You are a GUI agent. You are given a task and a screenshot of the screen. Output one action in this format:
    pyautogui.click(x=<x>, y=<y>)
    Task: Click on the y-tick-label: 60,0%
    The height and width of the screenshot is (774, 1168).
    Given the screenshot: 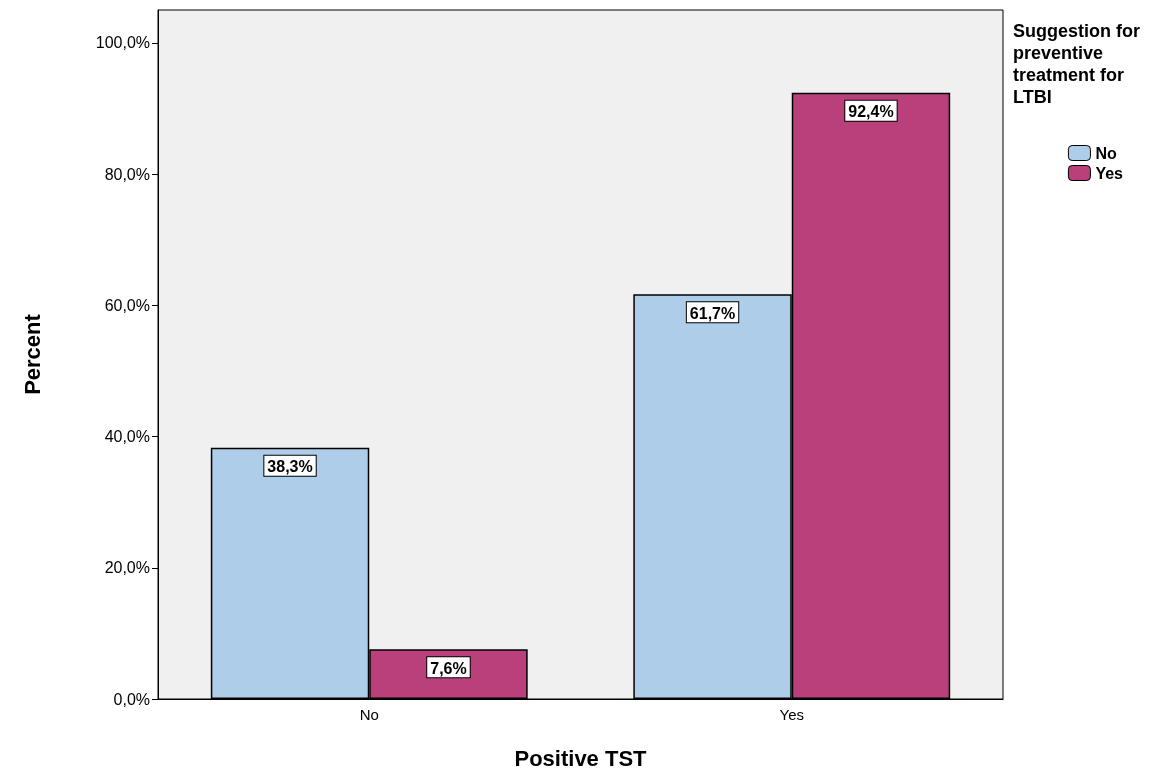 What is the action you would take?
    pyautogui.click(x=127, y=305)
    